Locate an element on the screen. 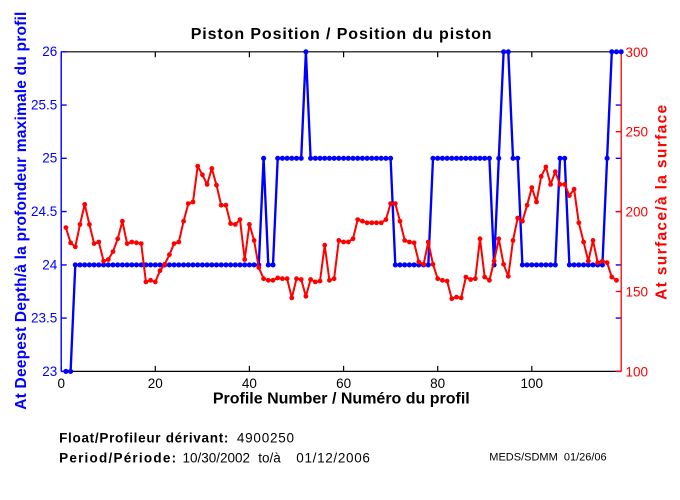 The height and width of the screenshot is (500, 680). svg-text: 23 is located at coordinates (49, 371).